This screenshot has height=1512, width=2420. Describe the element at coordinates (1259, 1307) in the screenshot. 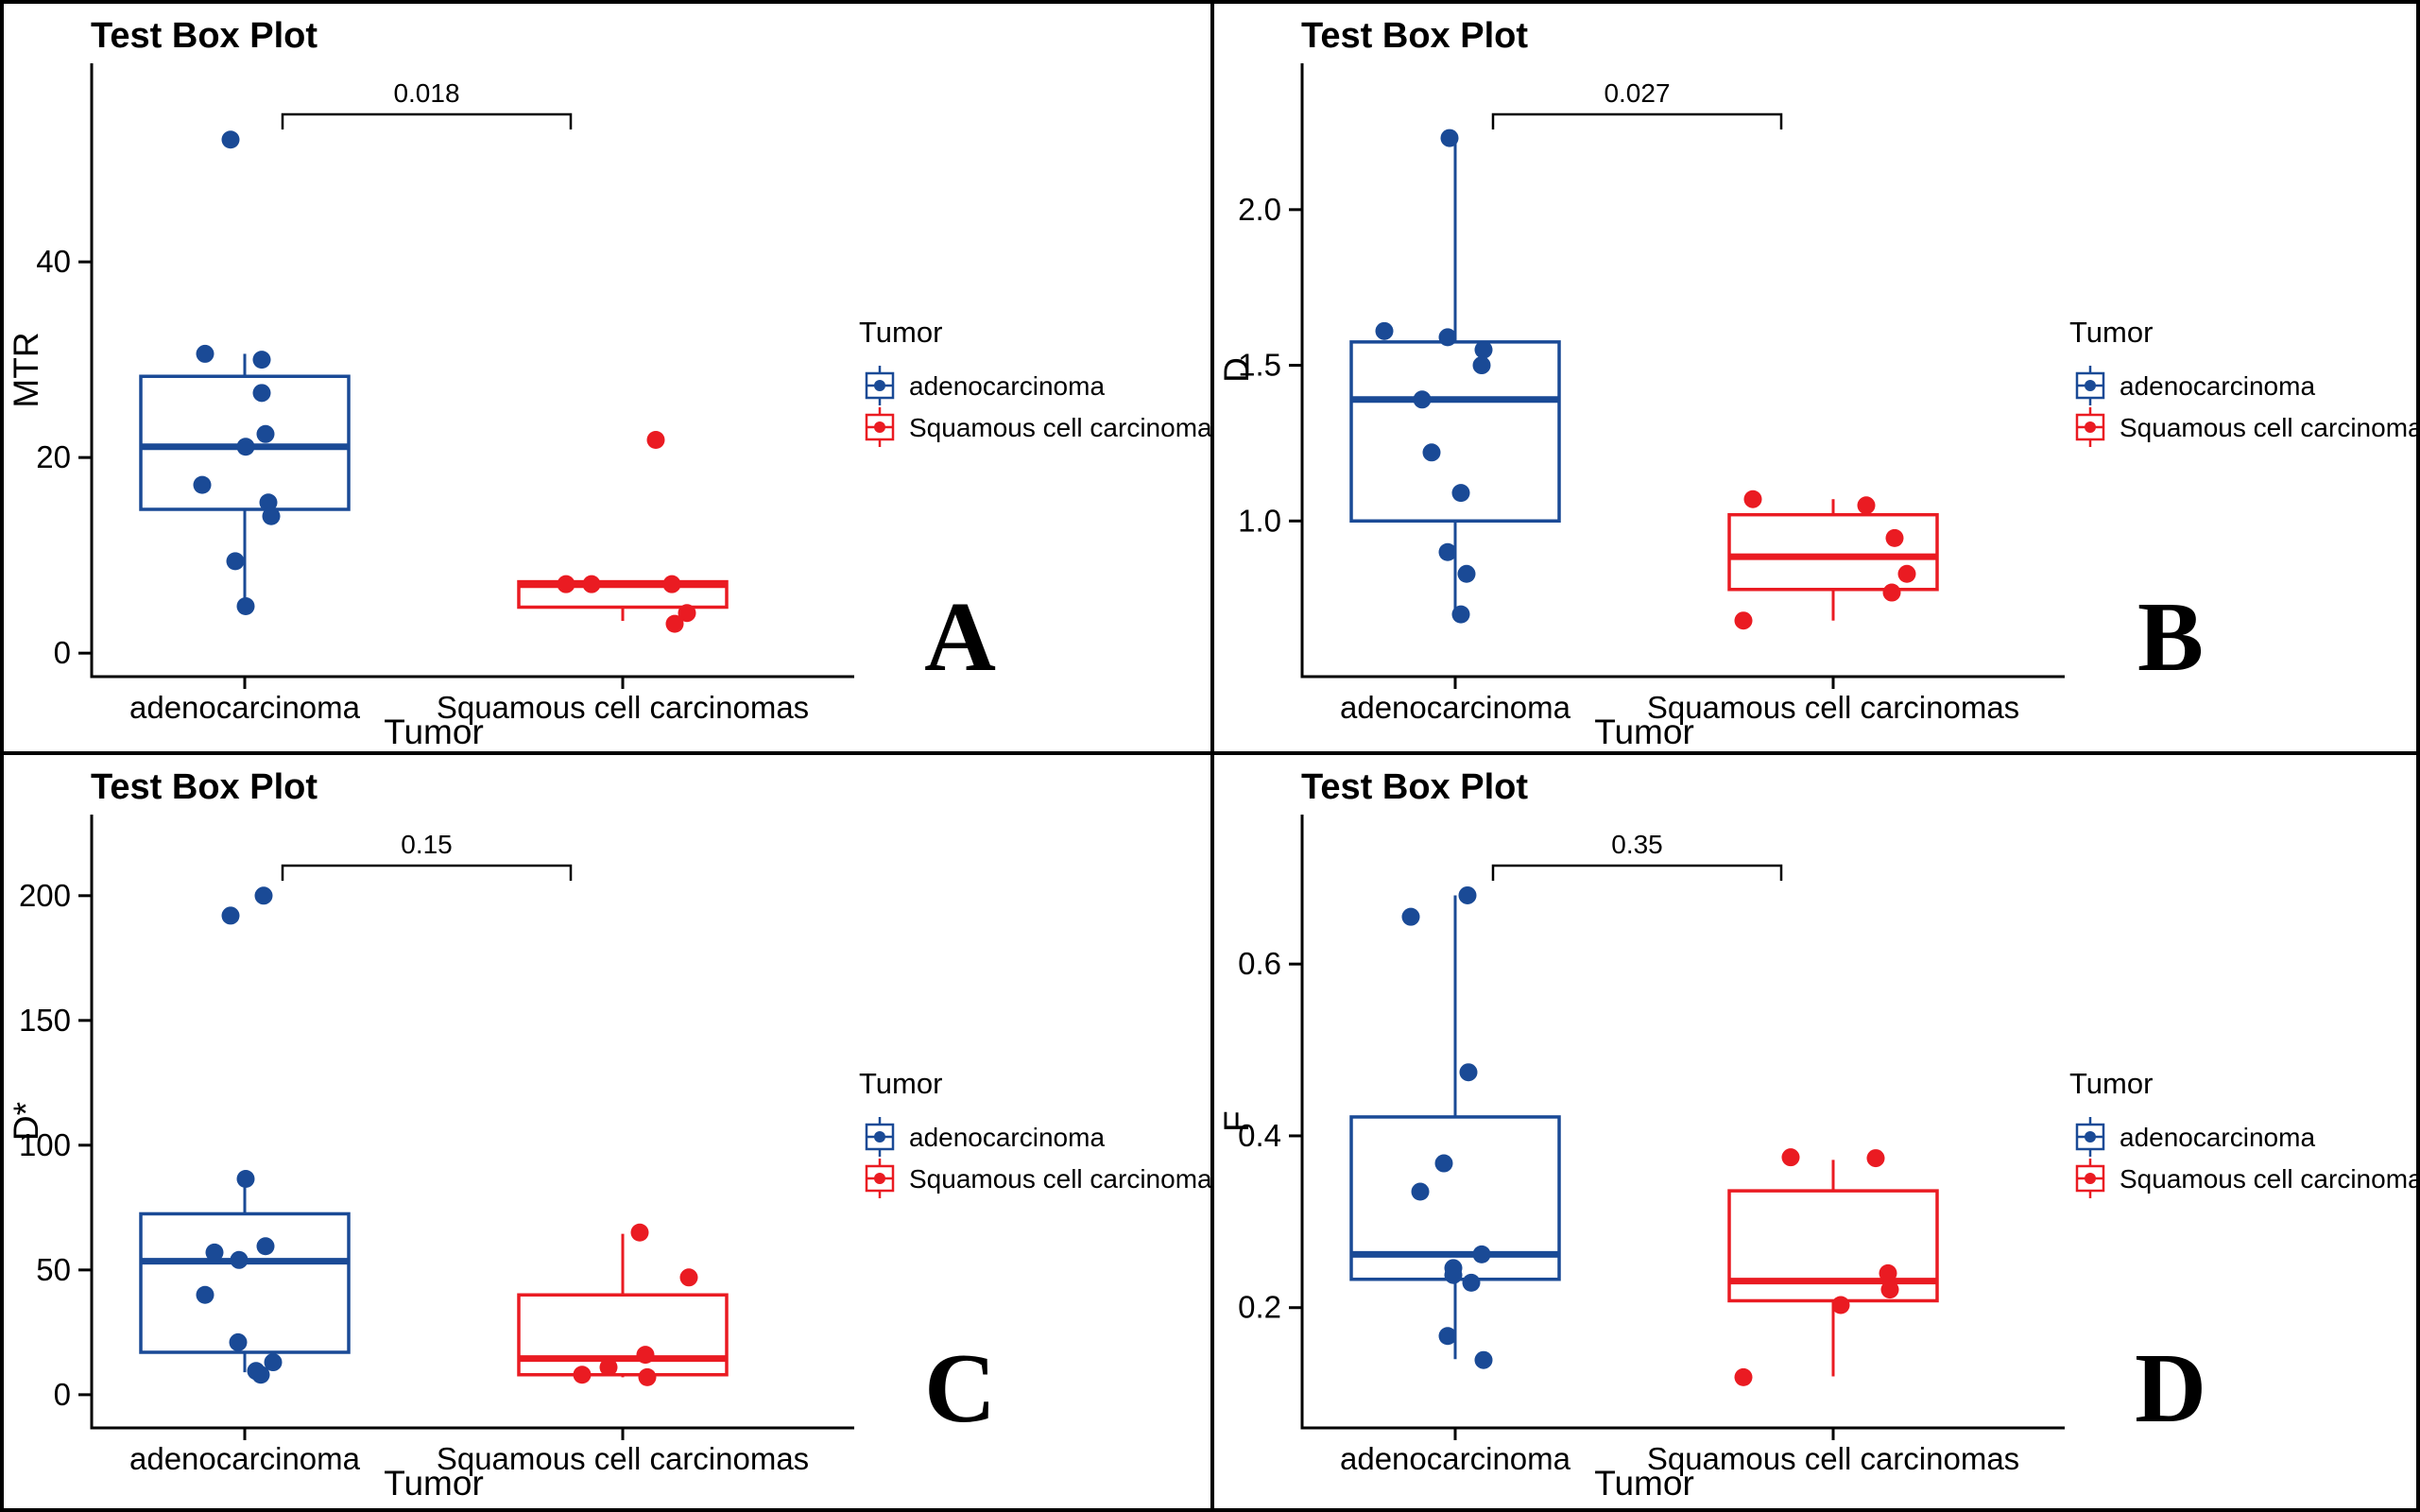

I see `y-tick-label: 0.2` at that location.